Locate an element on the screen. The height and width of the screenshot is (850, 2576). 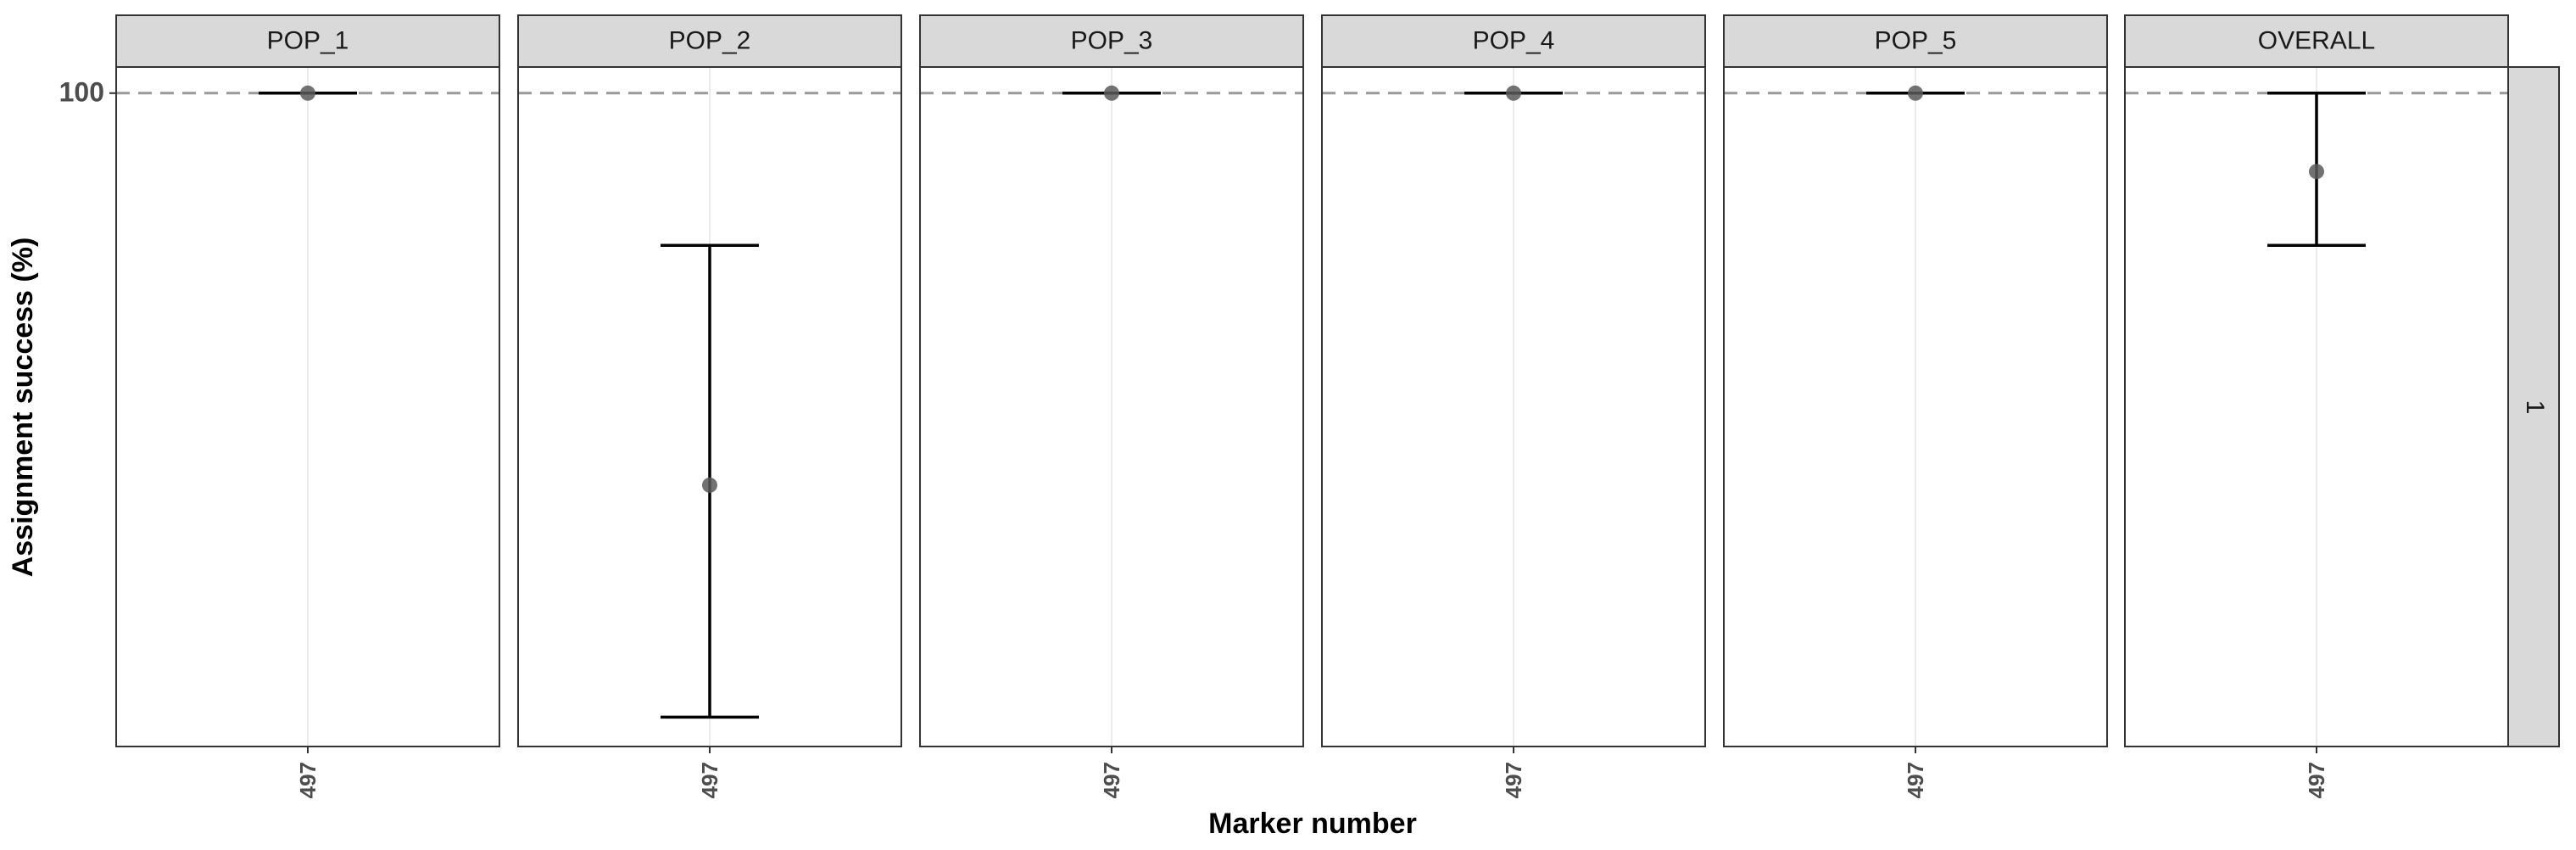
facet-panel: POP_5 497 is located at coordinates (1916, 406).